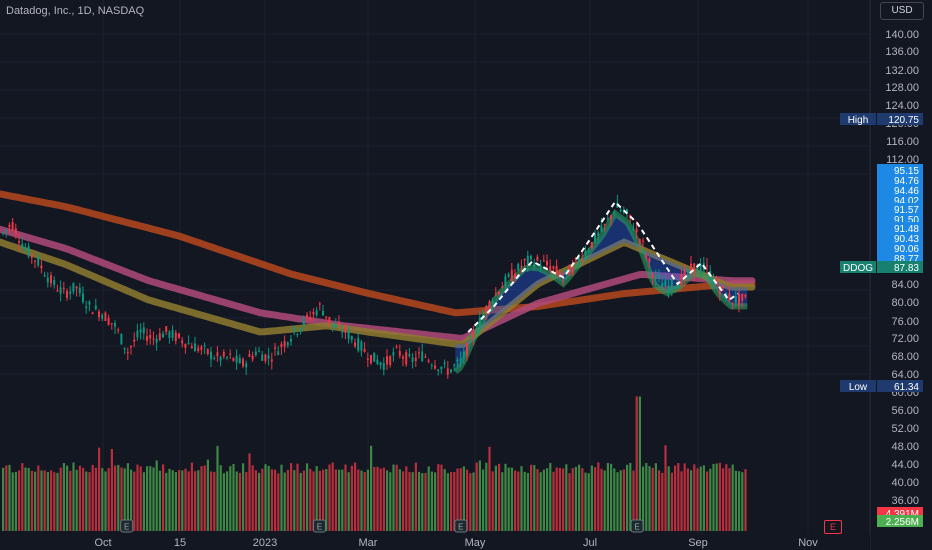 Image resolution: width=932 pixels, height=550 pixels. What do you see at coordinates (833, 527) in the screenshot?
I see `earnings-button: E` at bounding box center [833, 527].